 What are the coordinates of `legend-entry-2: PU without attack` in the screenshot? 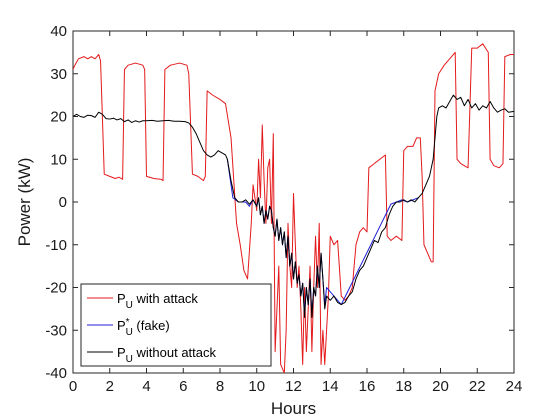 It's located at (167, 355).